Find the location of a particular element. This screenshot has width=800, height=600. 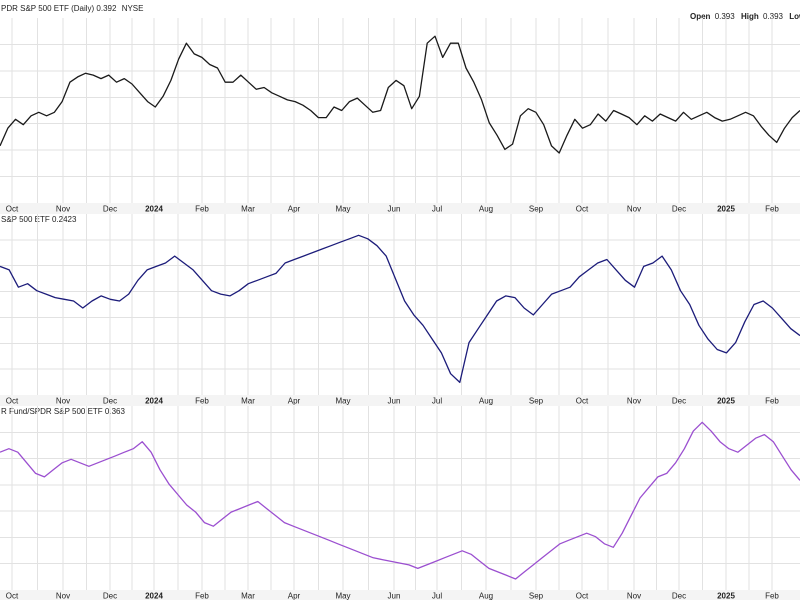

ohlc-readout: Open 0.393 High 0.393 Low is located at coordinates (745, 16).